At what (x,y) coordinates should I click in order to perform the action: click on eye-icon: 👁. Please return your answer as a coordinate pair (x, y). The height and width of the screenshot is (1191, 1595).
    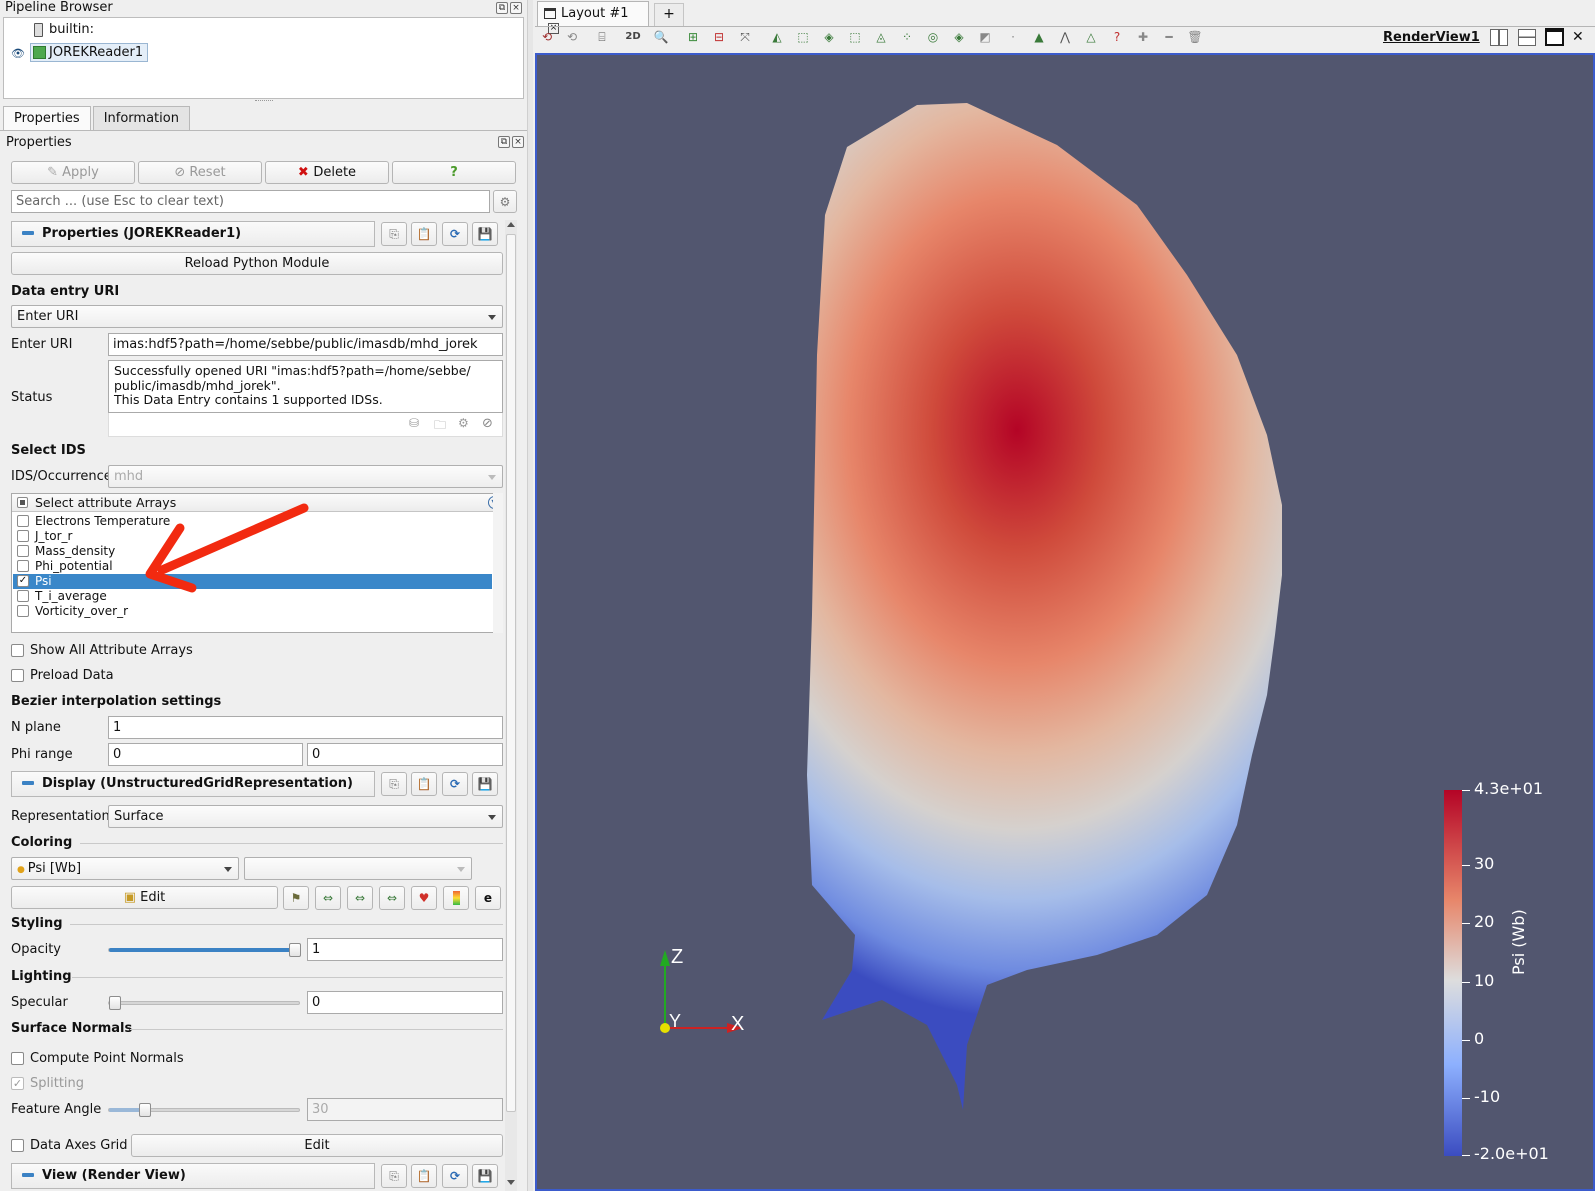
    Looking at the image, I should click on (18, 53).